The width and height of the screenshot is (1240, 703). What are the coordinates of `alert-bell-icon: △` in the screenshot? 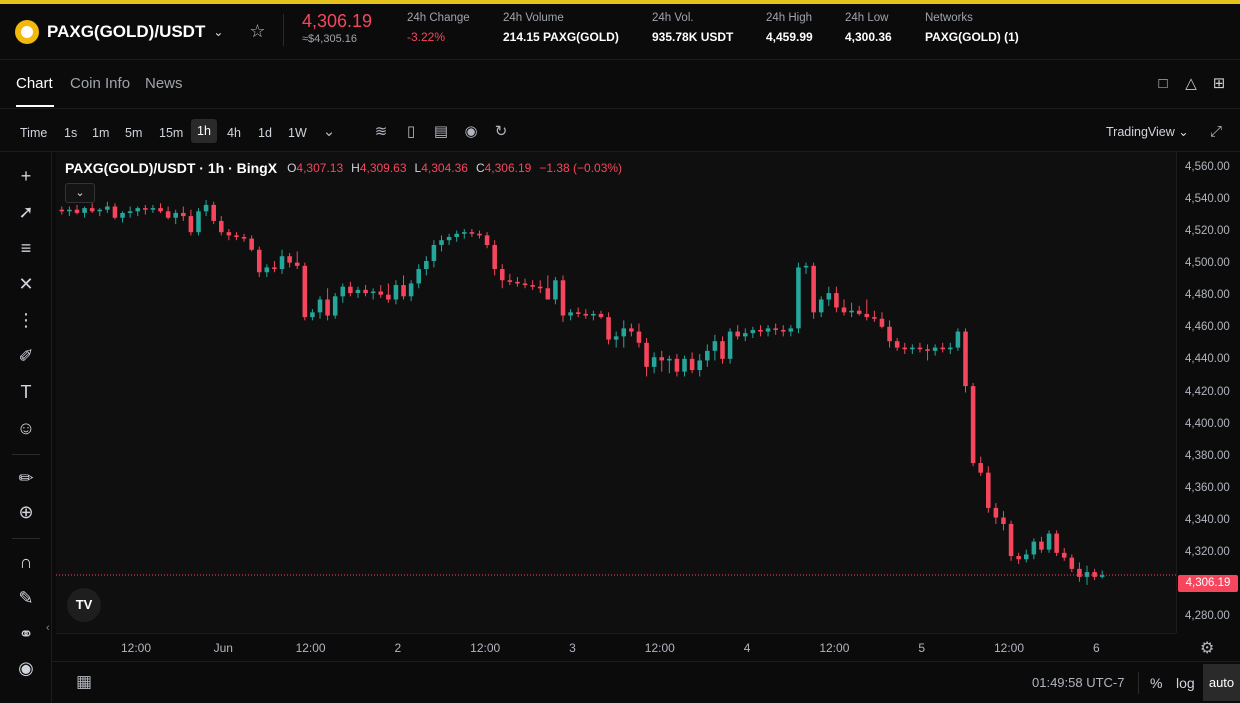 It's located at (1191, 83).